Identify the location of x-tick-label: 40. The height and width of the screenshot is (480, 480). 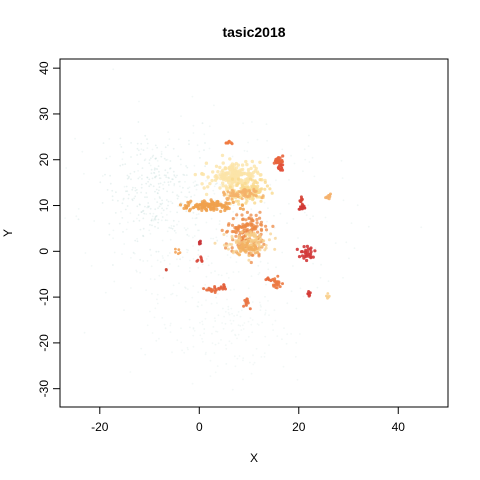
(399, 427).